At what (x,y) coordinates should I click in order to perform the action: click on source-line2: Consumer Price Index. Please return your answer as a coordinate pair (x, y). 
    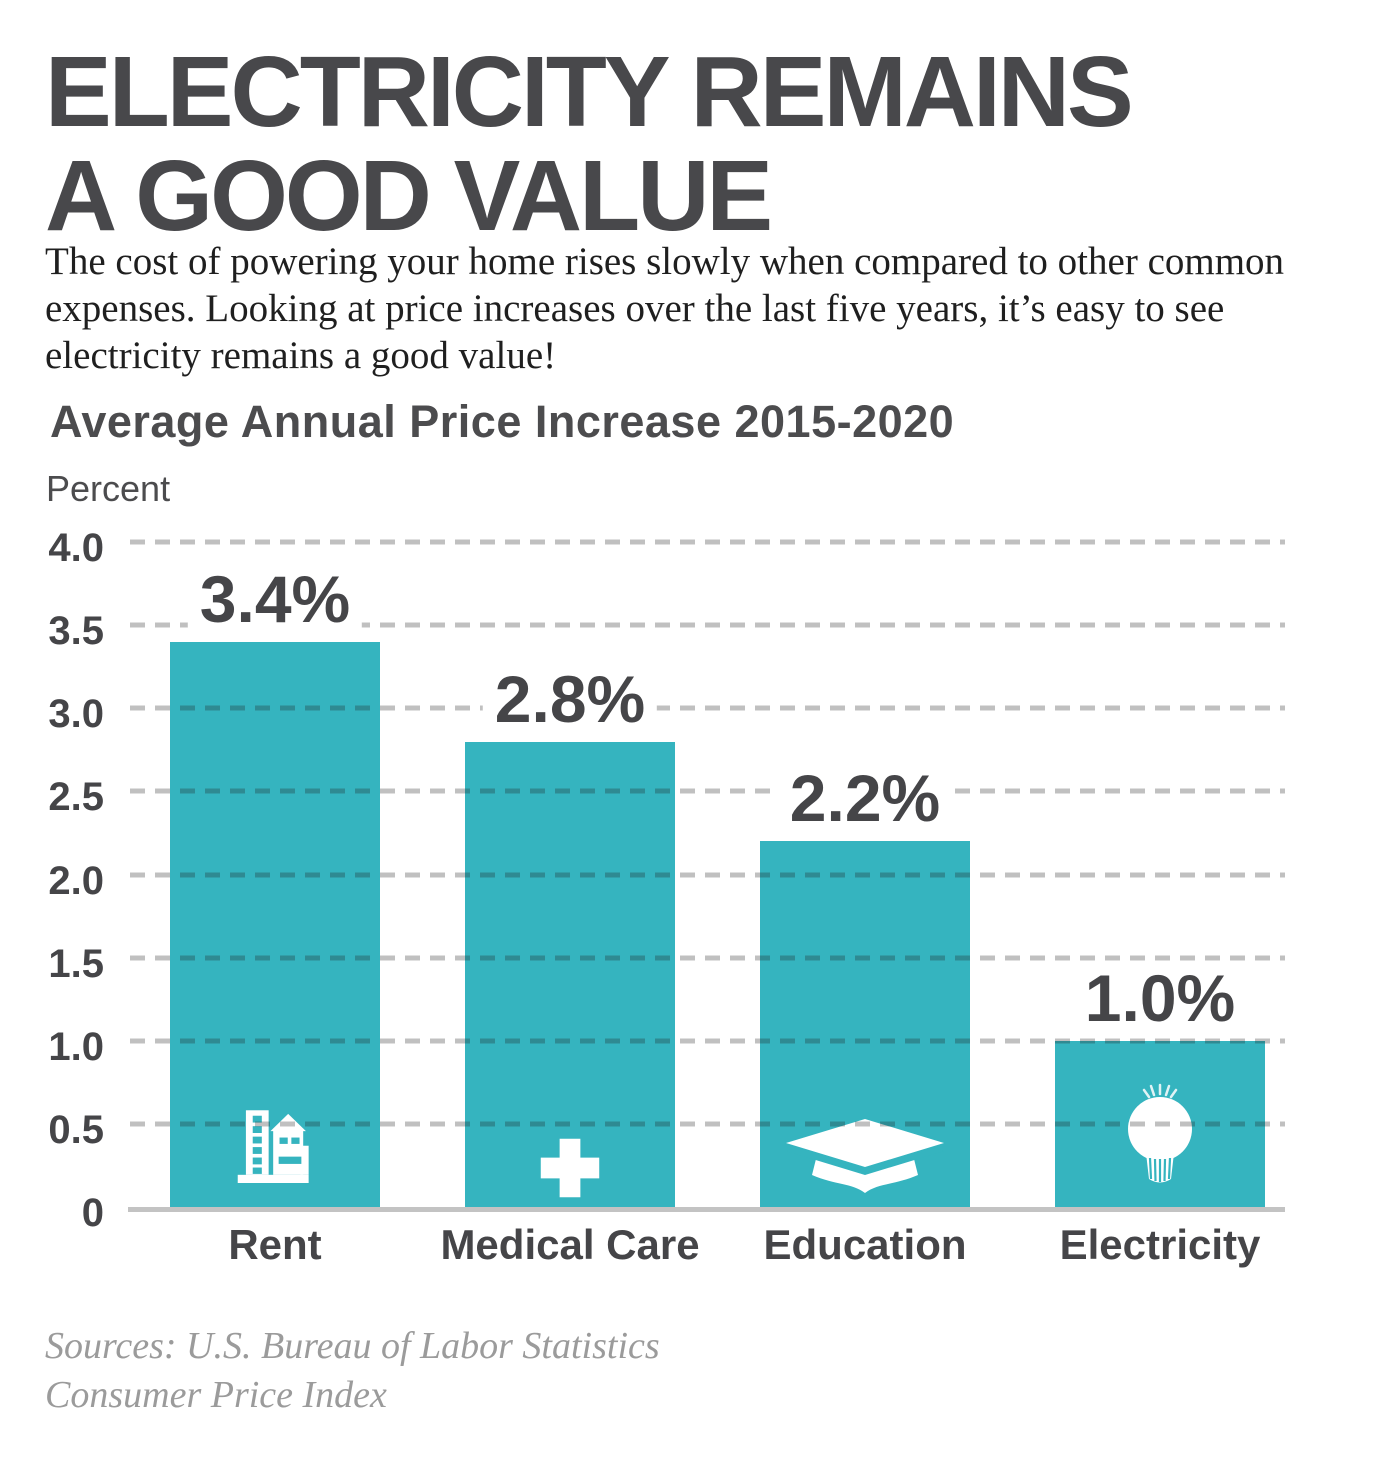
    Looking at the image, I should click on (216, 1395).